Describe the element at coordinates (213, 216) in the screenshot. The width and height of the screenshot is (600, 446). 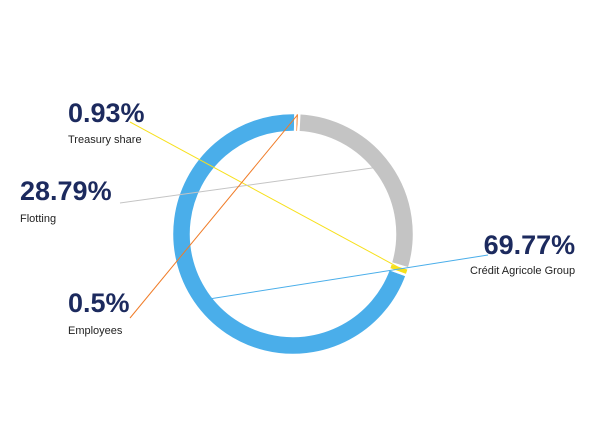
I see `leader-line-employees` at that location.